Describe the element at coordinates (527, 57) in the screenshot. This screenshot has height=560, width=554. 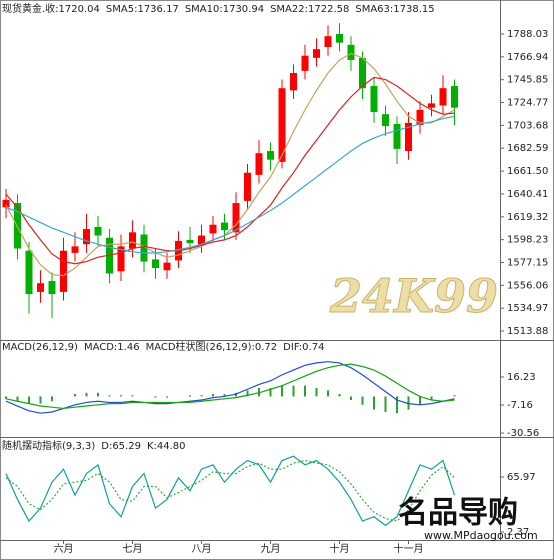
I see `y-tick-label: 1766.94` at that location.